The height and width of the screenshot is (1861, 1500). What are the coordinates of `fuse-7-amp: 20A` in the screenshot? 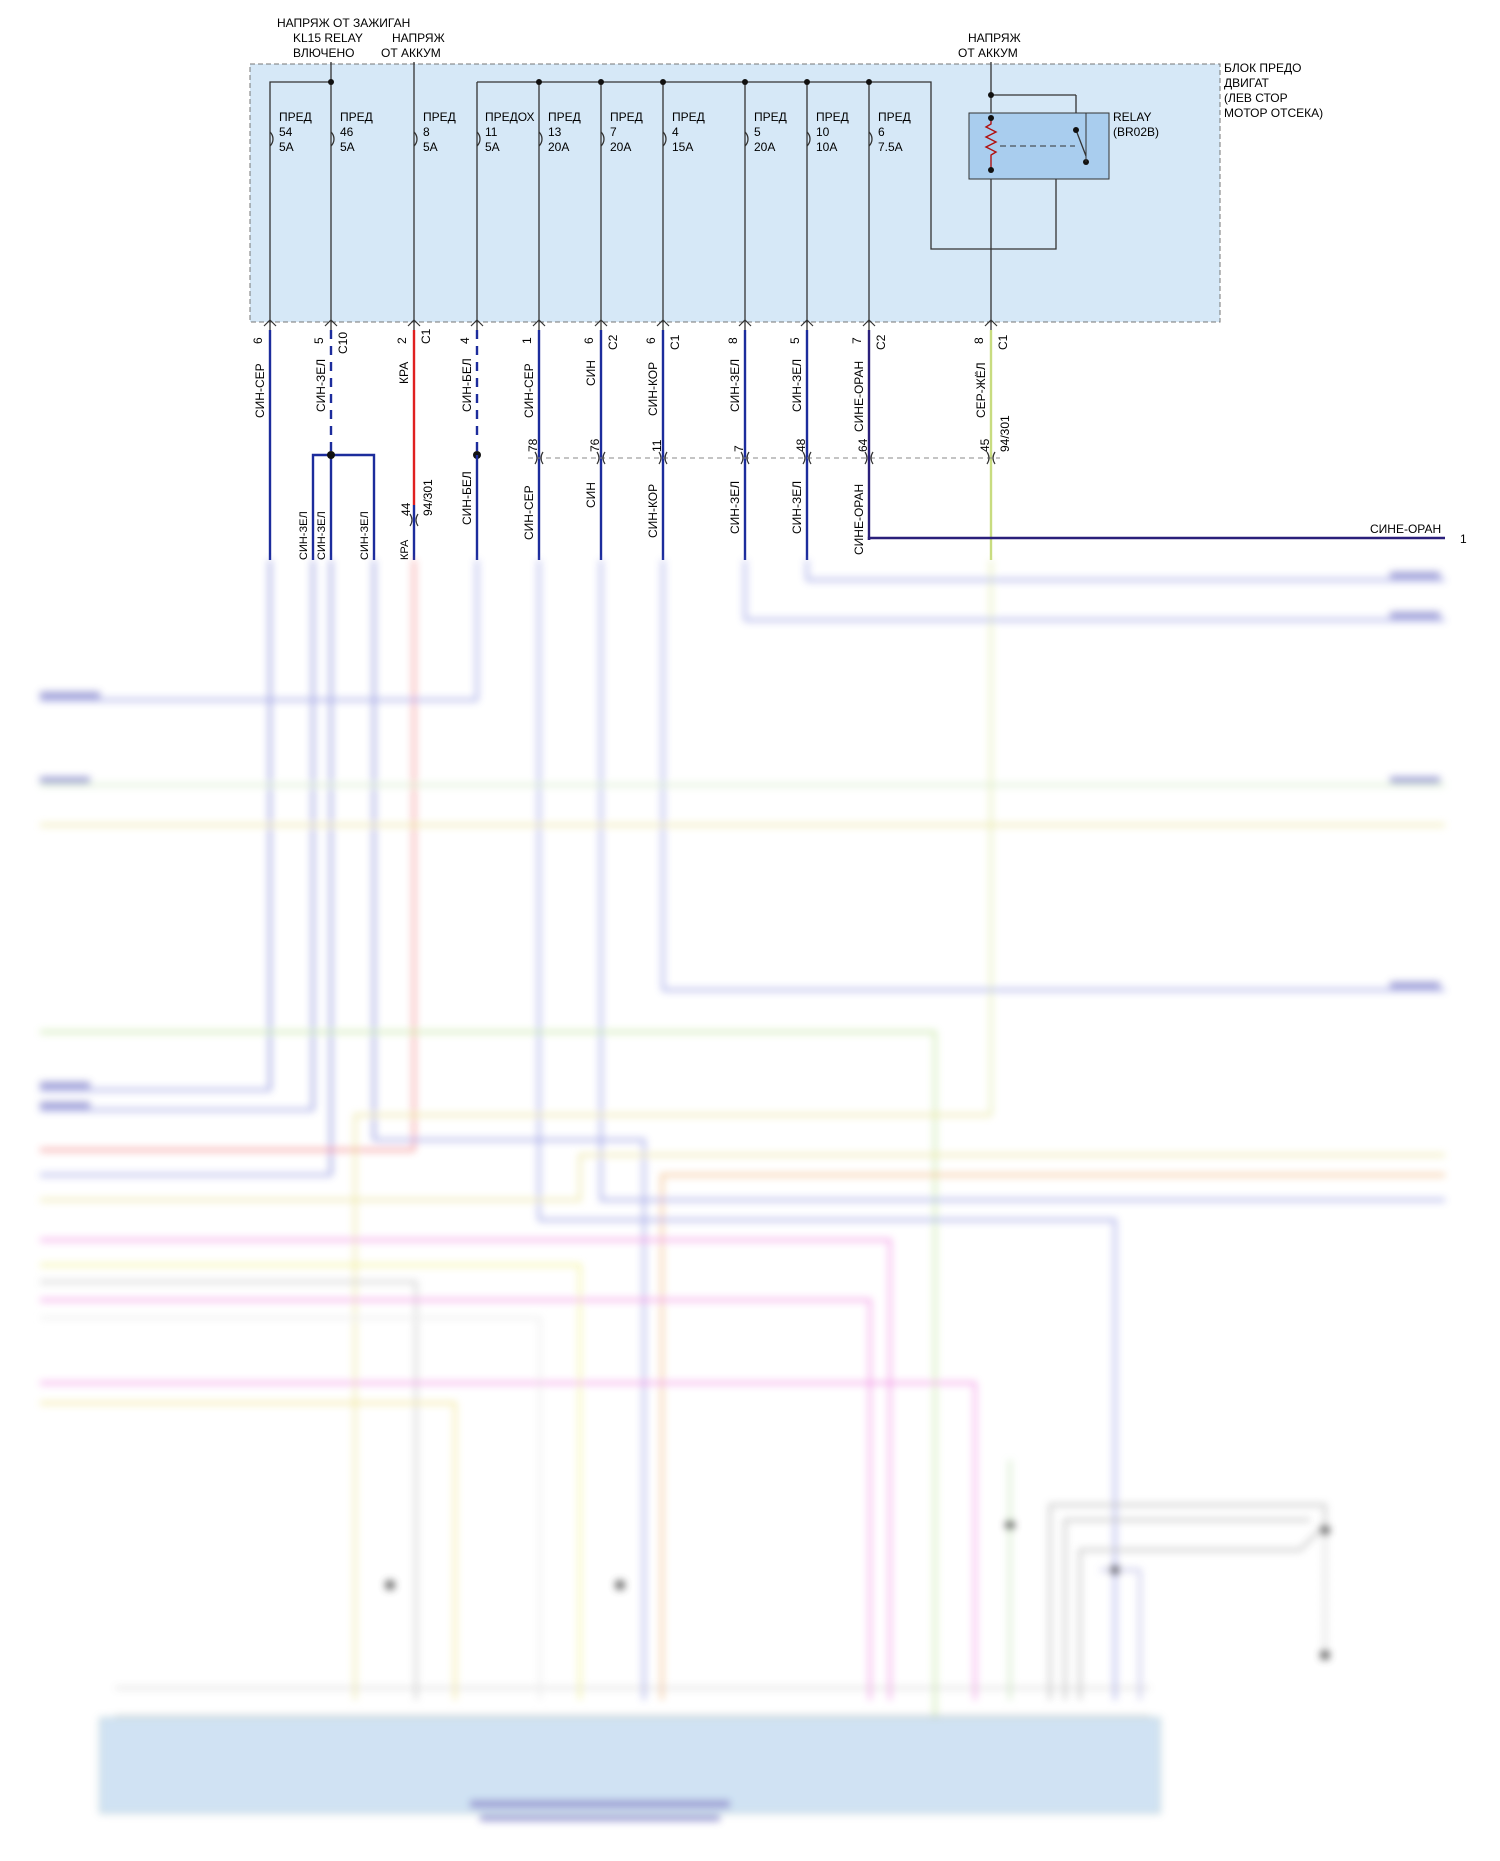 It's located at (620, 147).